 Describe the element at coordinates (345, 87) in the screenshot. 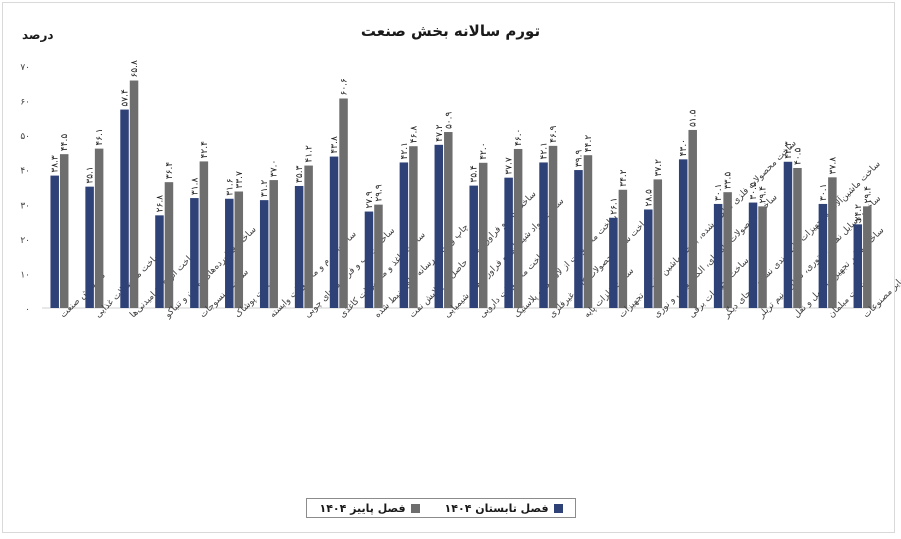

I see `data-label: ۶۰.۶` at that location.